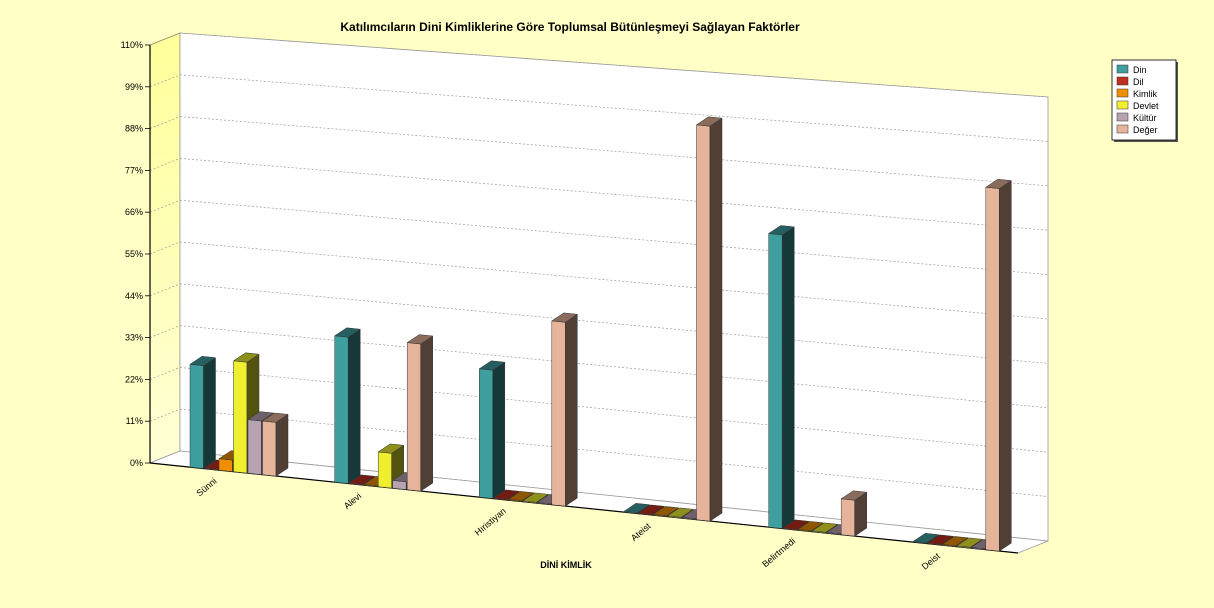  What do you see at coordinates (207, 487) in the screenshot?
I see `category-label: Sünni` at bounding box center [207, 487].